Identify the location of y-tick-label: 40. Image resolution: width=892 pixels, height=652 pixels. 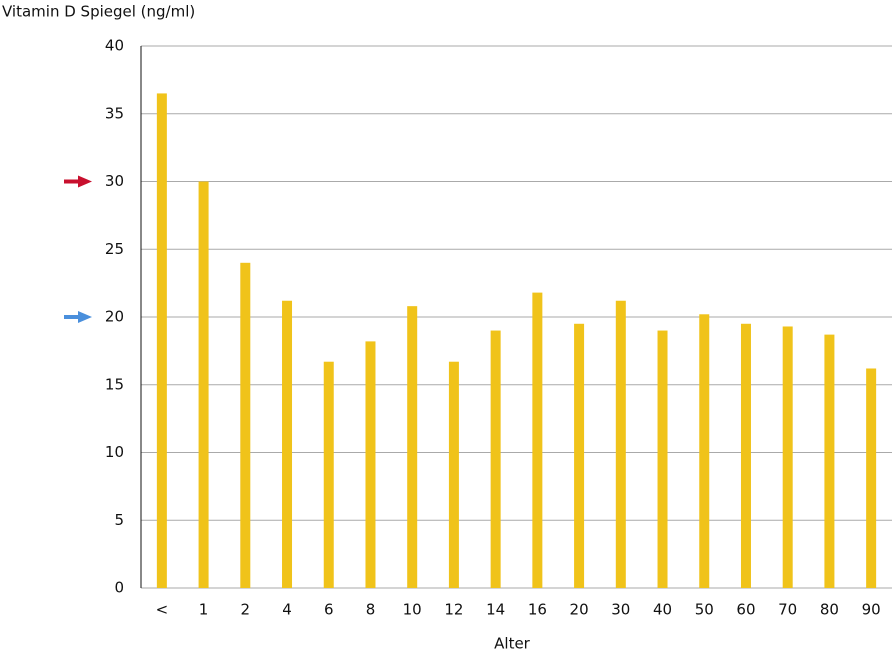
(114, 46).